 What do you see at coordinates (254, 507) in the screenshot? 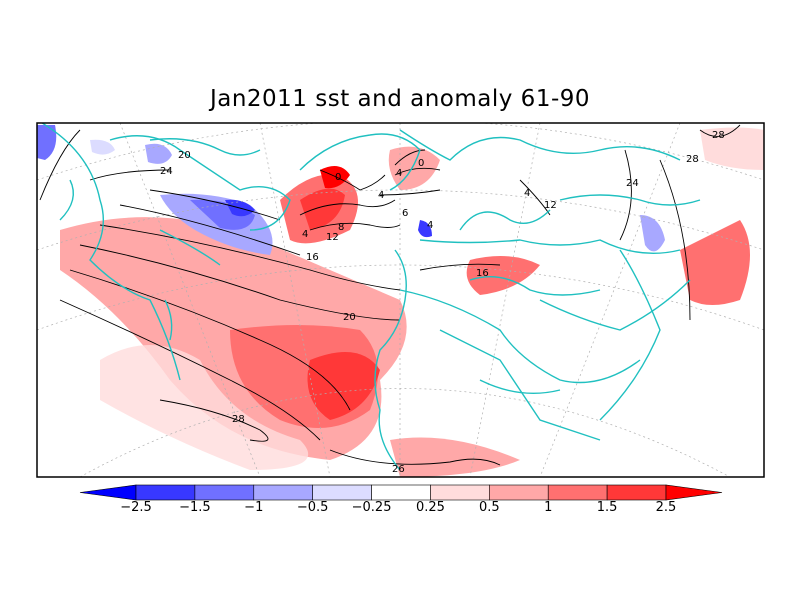
I see `colorbar-tick-label: −1` at bounding box center [254, 507].